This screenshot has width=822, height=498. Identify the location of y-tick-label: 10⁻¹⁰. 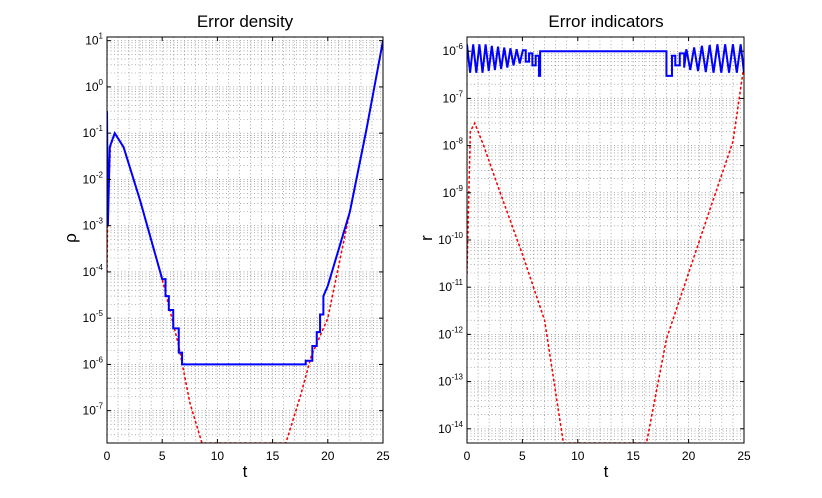
(450, 239).